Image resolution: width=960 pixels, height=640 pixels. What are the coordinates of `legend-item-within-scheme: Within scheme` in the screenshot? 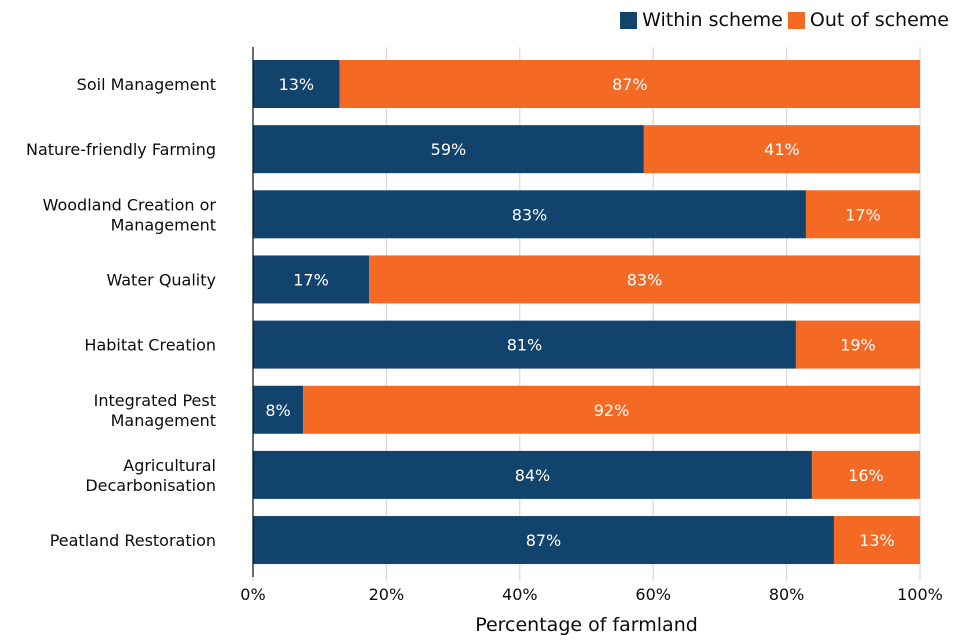 It's located at (701, 20).